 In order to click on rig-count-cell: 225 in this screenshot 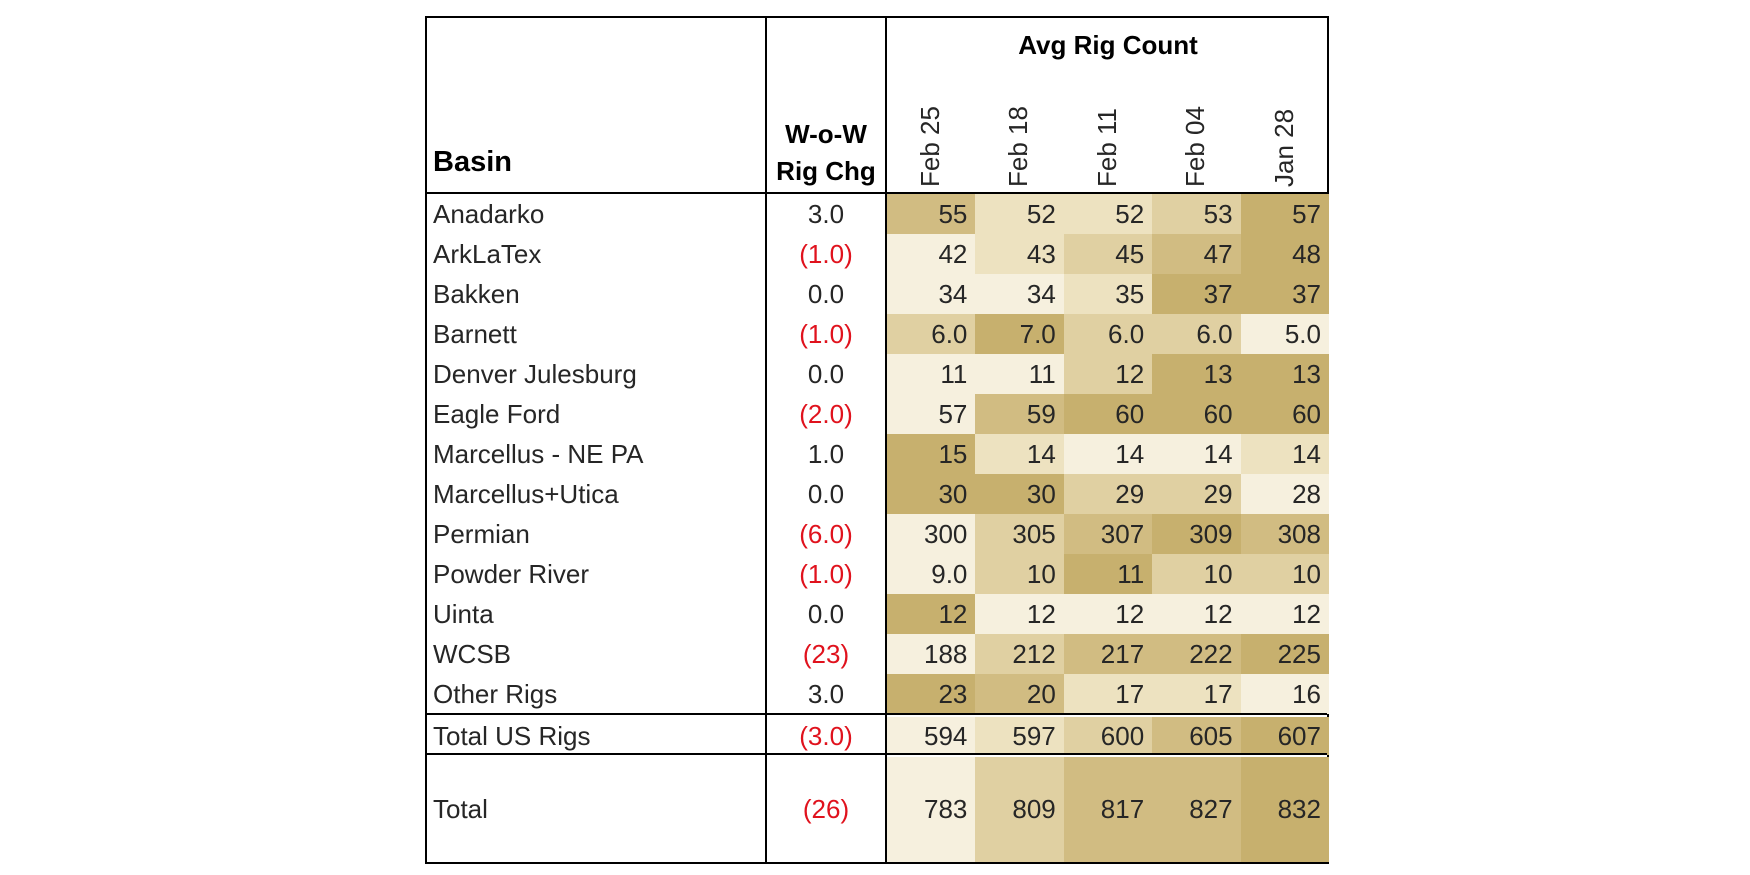, I will do `click(1284, 654)`.